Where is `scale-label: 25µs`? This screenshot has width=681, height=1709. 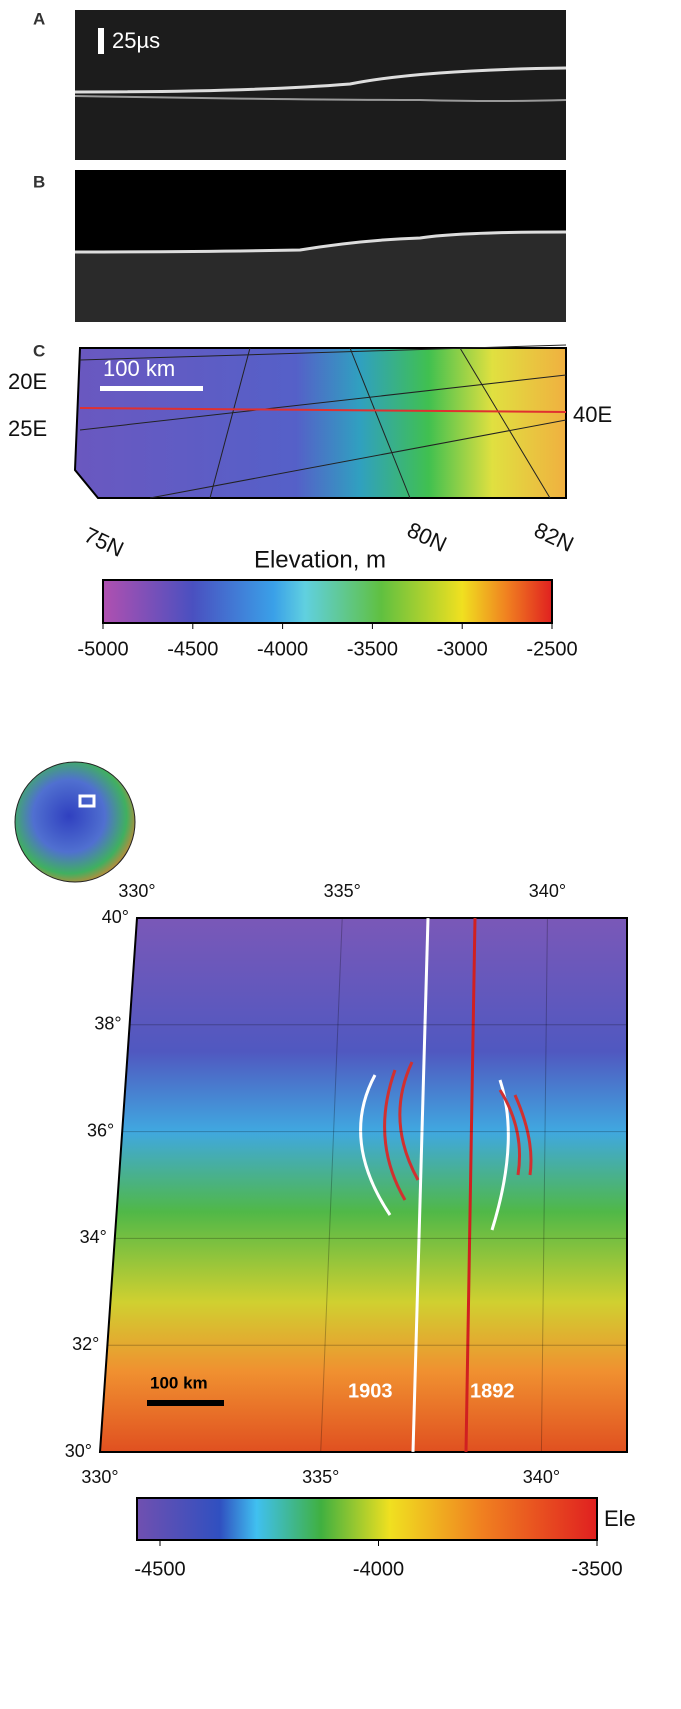
scale-label: 25µs is located at coordinates (136, 40).